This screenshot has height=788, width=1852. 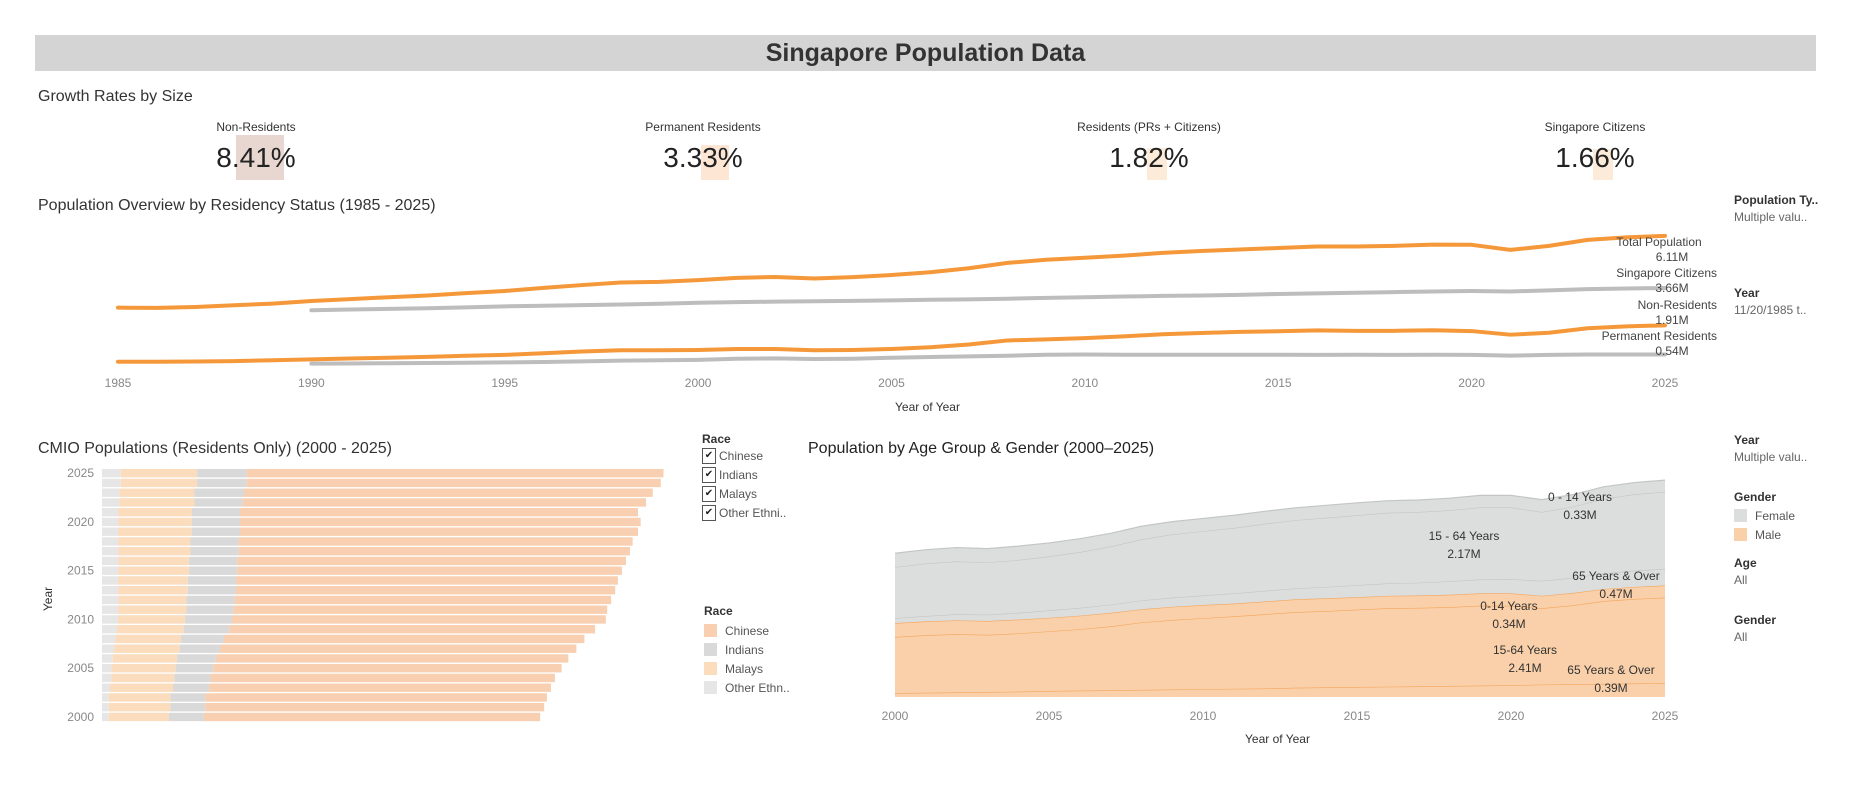 What do you see at coordinates (110, 541) in the screenshot?
I see `bar-other-ethn--2018` at bounding box center [110, 541].